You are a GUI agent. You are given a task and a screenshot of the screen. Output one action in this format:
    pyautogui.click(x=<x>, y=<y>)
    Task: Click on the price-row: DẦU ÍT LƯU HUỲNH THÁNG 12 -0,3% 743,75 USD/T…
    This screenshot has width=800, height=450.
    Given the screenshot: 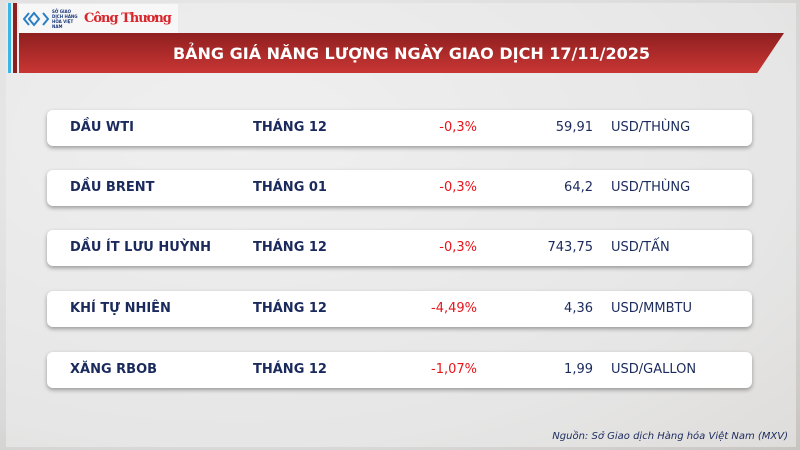 What is the action you would take?
    pyautogui.click(x=399, y=248)
    